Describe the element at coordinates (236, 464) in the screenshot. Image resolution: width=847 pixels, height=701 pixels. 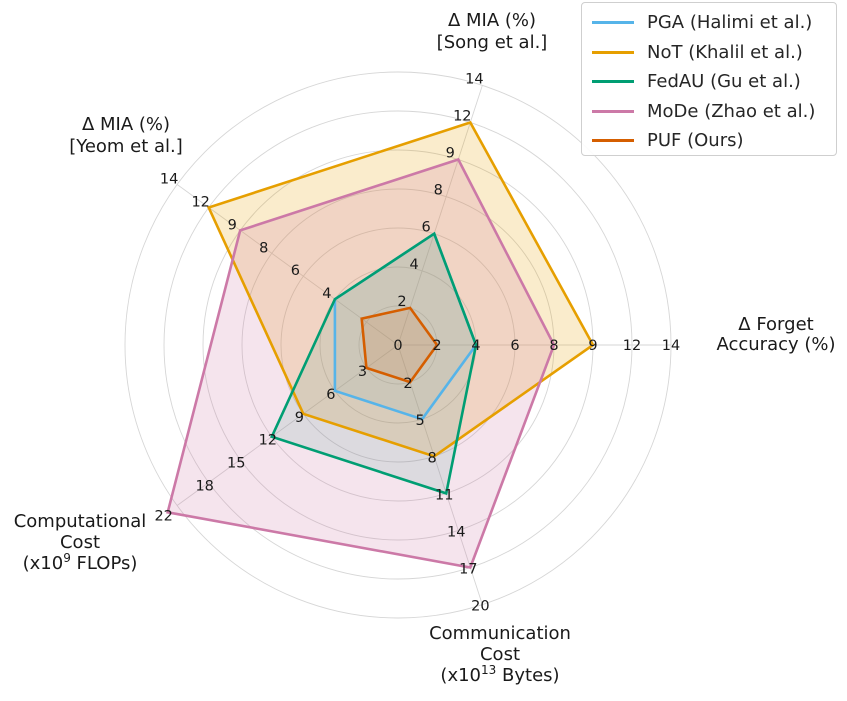
I see `tick-label: 15` at that location.